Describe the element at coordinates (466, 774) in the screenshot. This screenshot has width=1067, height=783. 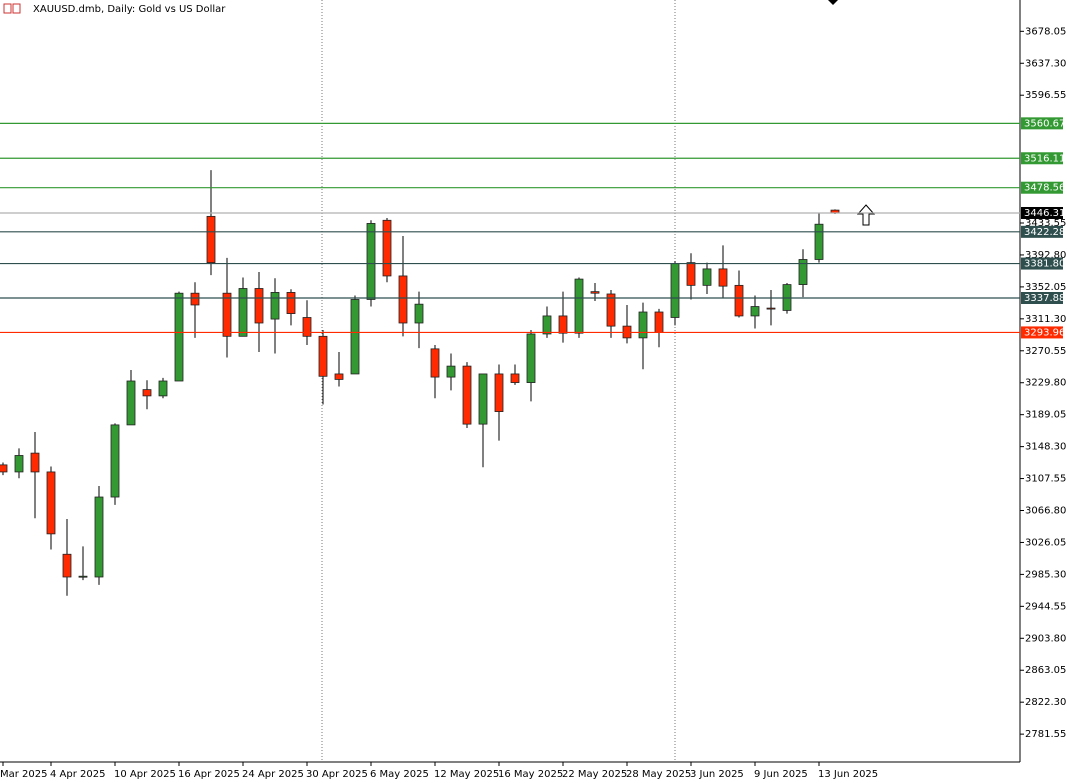
I see `x-tick-label: 12 May 2025` at that location.